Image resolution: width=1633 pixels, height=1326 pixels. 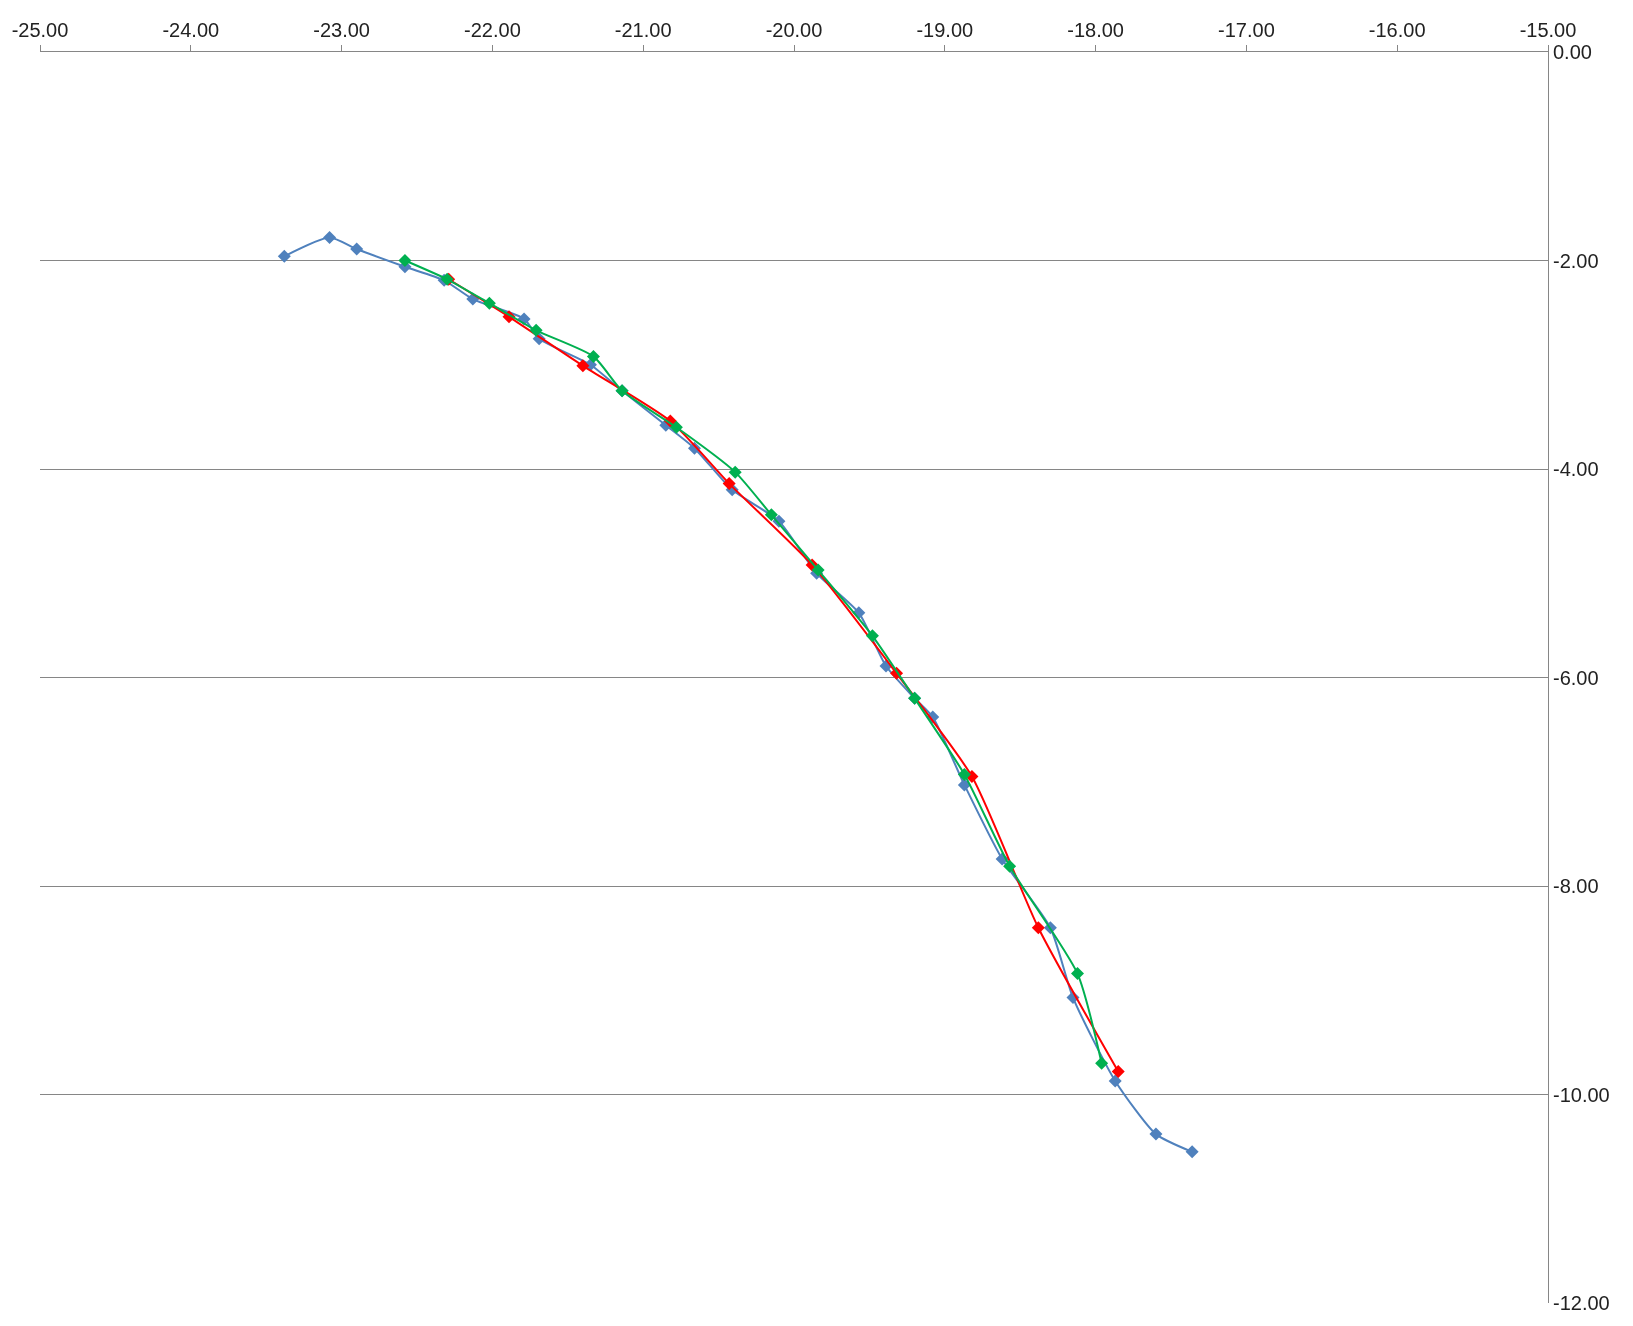 What do you see at coordinates (643, 30) in the screenshot?
I see `x-tick-label: -21.00` at bounding box center [643, 30].